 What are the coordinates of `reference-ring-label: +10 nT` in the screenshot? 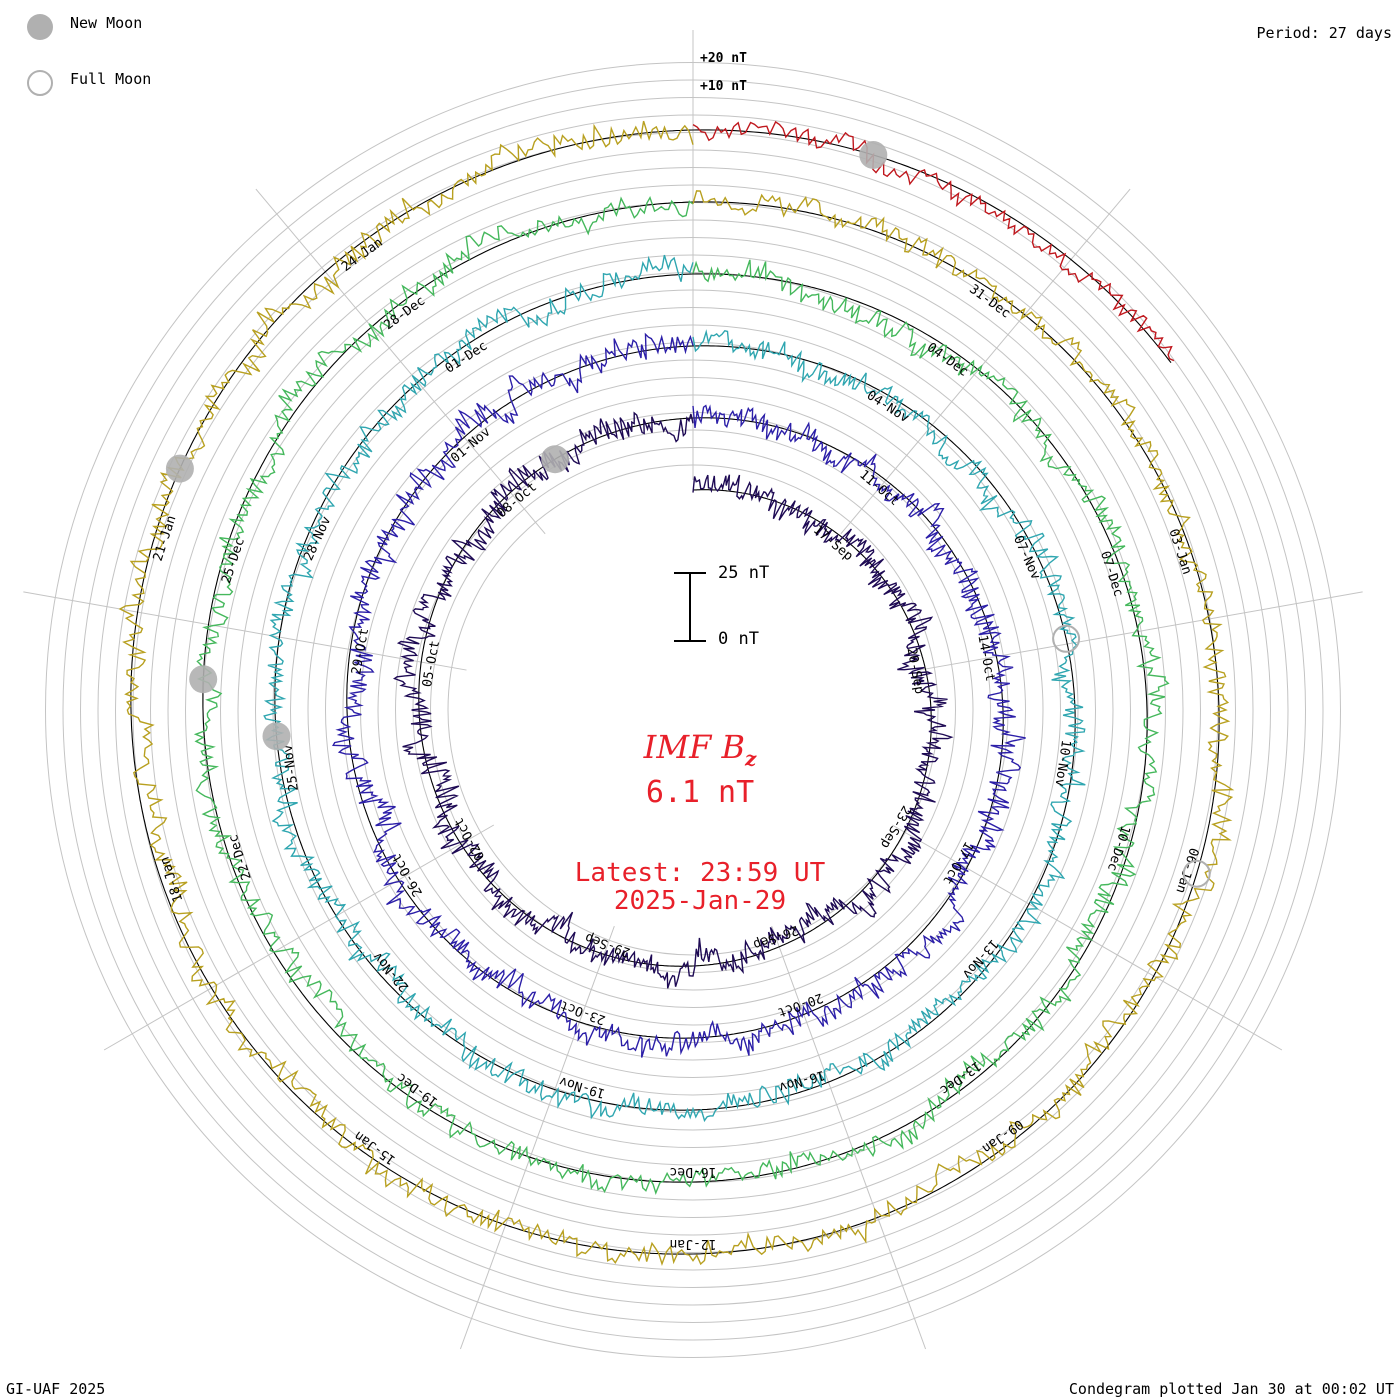 It's located at (723, 86).